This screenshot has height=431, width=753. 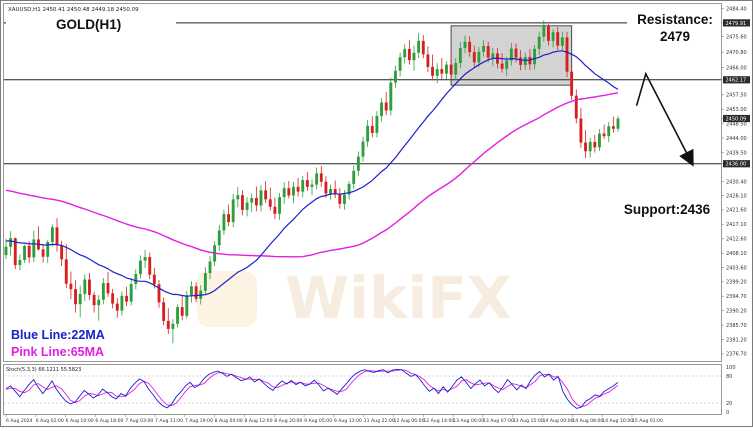 What do you see at coordinates (736, 9) in the screenshot?
I see `y-tick-label: 2484.40` at bounding box center [736, 9].